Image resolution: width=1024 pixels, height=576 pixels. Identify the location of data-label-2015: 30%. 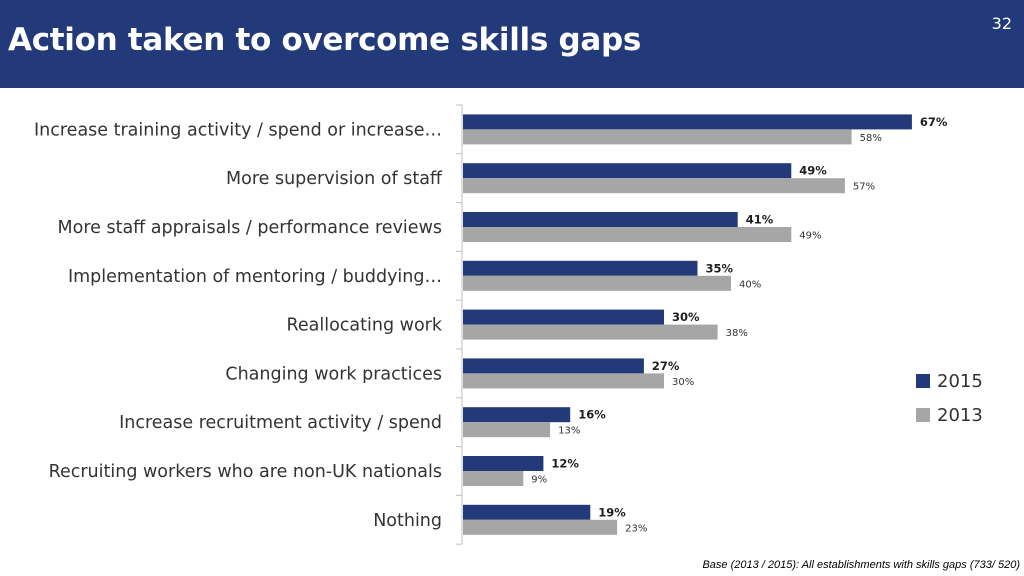
(686, 317).